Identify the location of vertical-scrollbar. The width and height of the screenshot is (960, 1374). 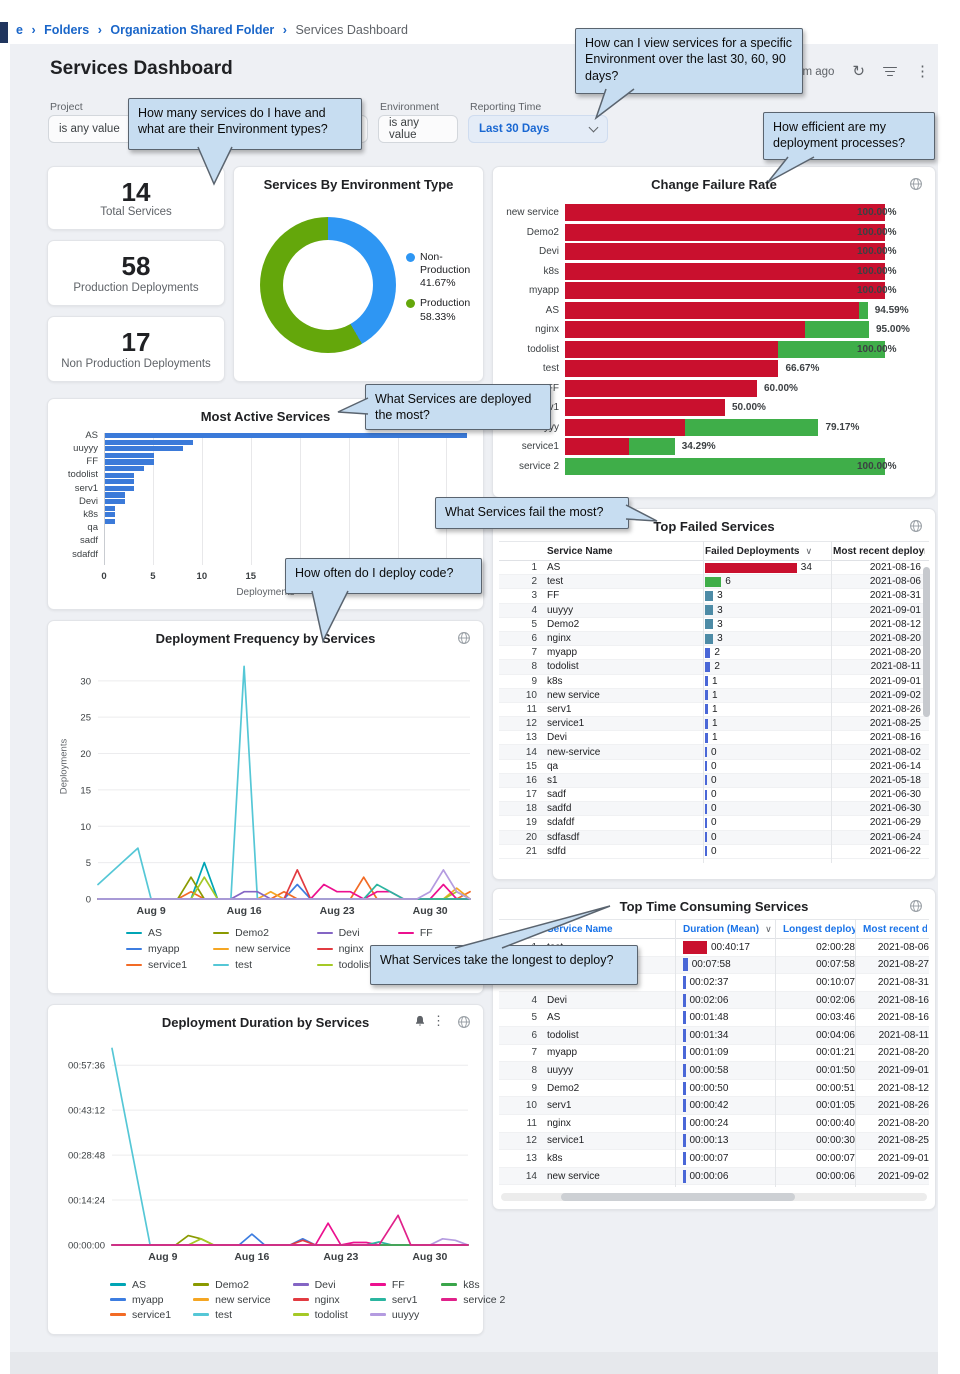
(926, 642).